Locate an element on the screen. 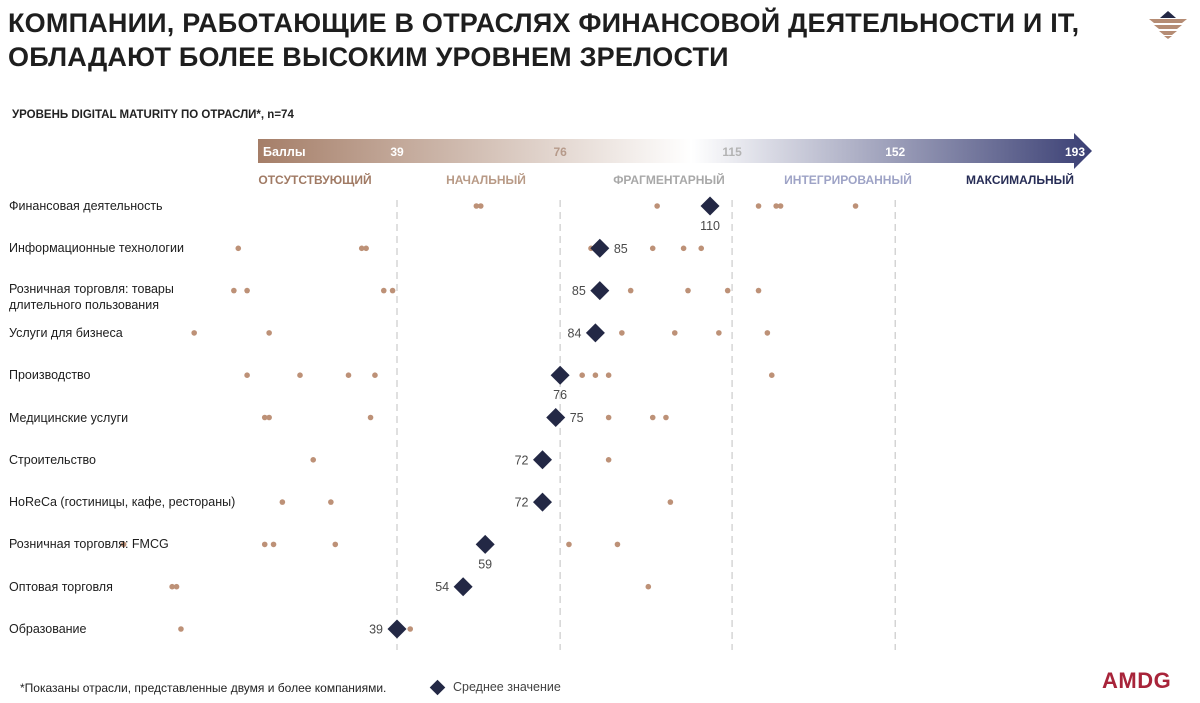 This screenshot has height=703, width=1200. category-label: Информационные технологии is located at coordinates (96, 248).